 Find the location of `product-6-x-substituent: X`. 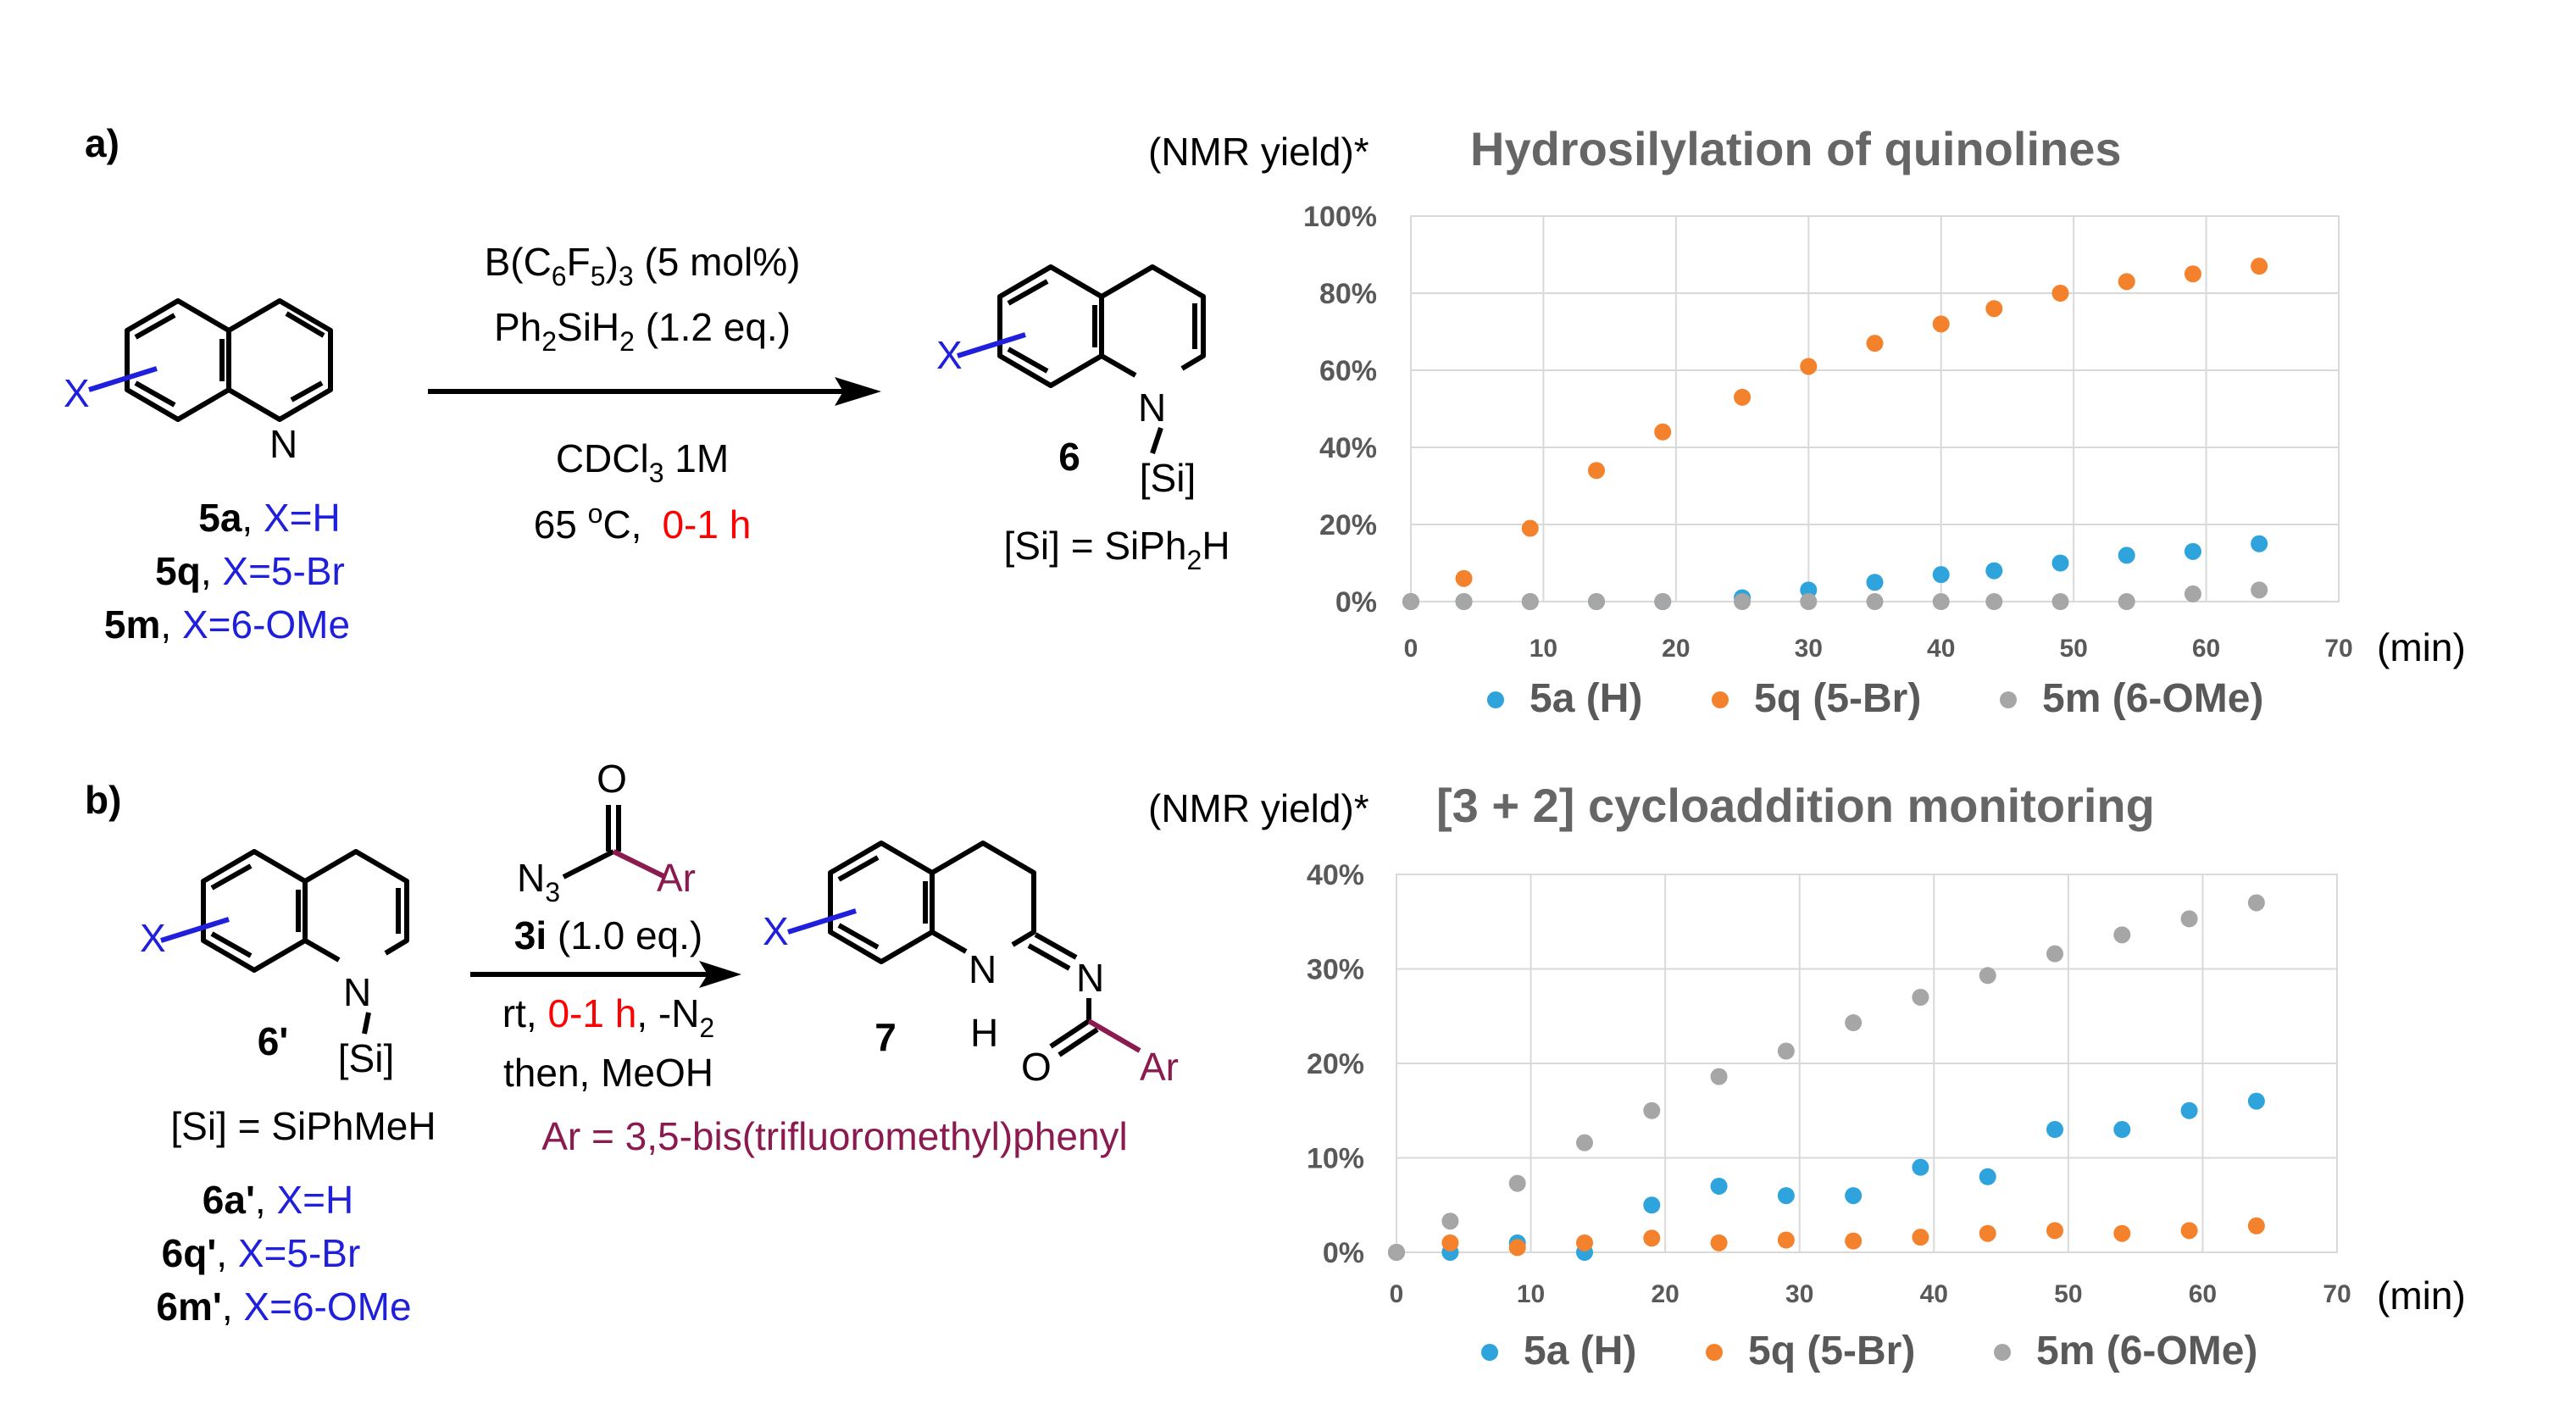

product-6-x-substituent: X is located at coordinates (949, 355).